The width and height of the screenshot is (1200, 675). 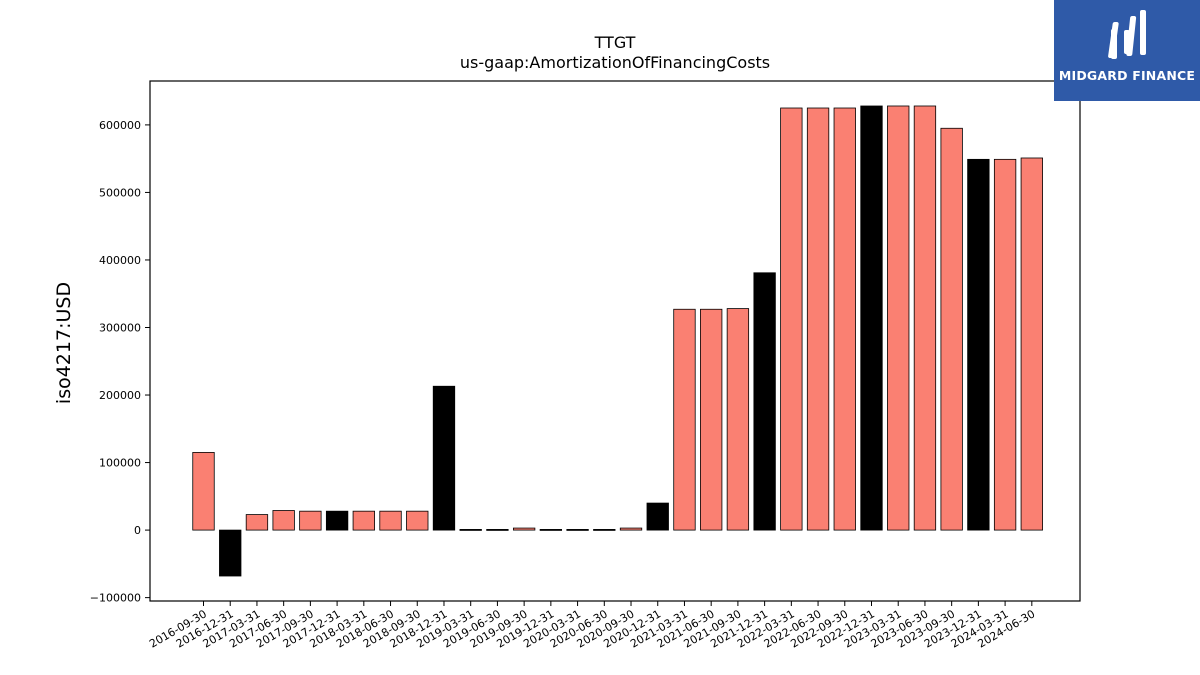 I want to click on midgard-logo-icon, so click(x=1127, y=34).